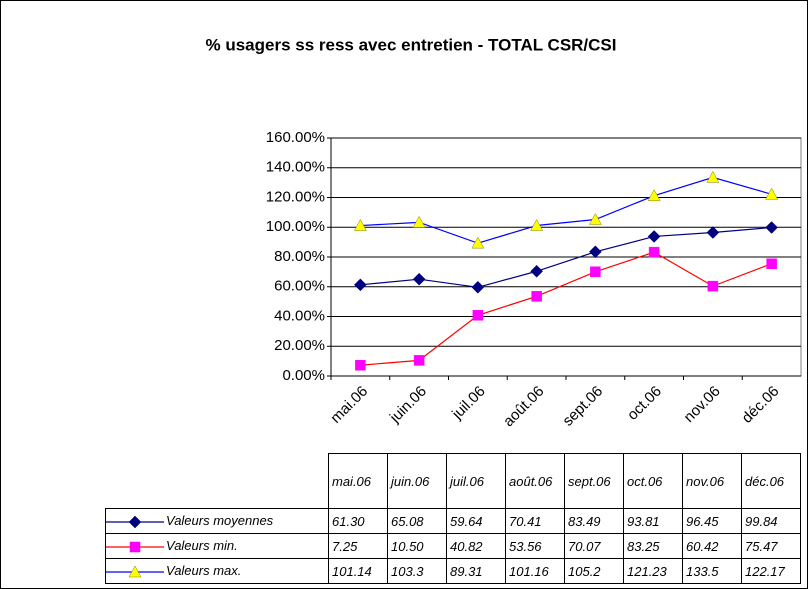 The image size is (808, 589). Describe the element at coordinates (417, 481) in the screenshot. I see `table-category: juin.06` at that location.